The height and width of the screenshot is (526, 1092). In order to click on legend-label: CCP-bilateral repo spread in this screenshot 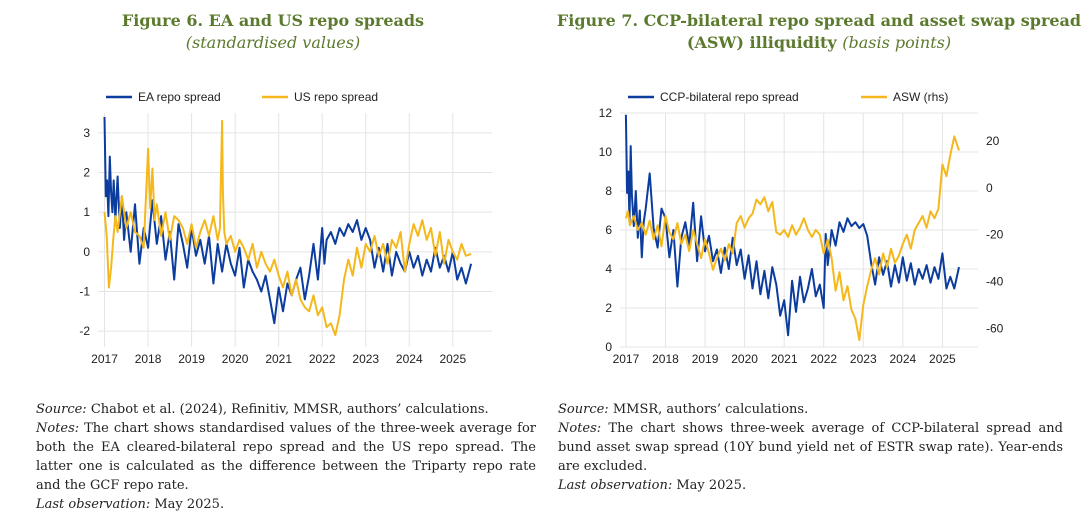, I will do `click(729, 97)`.